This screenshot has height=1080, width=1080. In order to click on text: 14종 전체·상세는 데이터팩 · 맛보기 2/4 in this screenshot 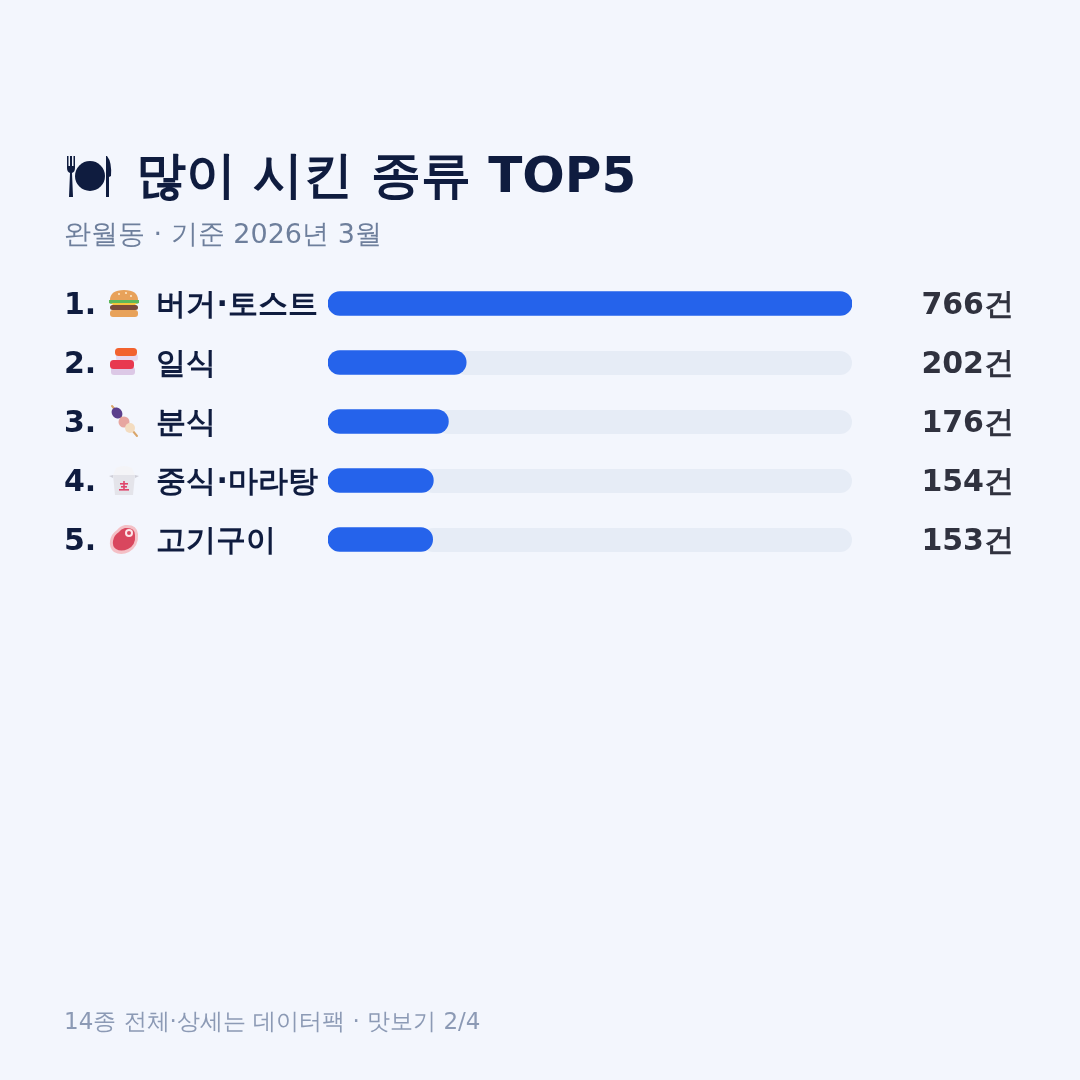, I will do `click(272, 1021)`.